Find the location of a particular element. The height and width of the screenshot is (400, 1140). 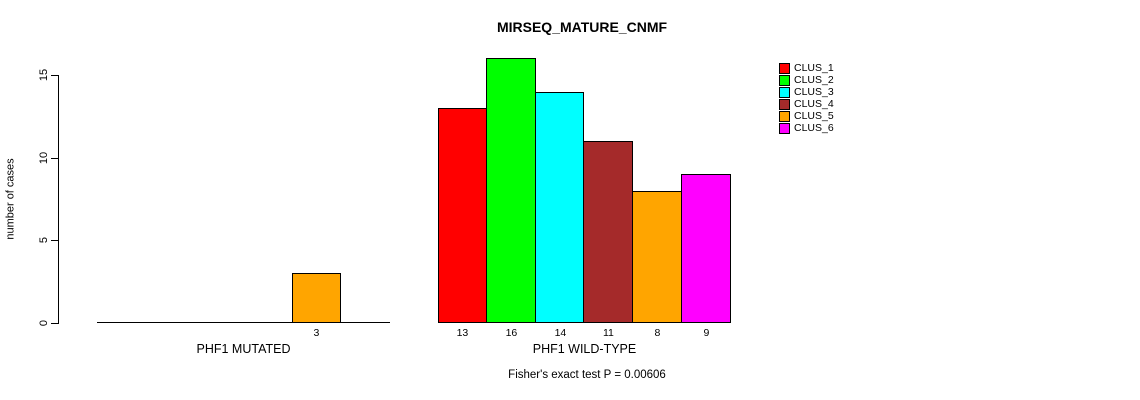

legend-item: CLUS_5 is located at coordinates (806, 116).